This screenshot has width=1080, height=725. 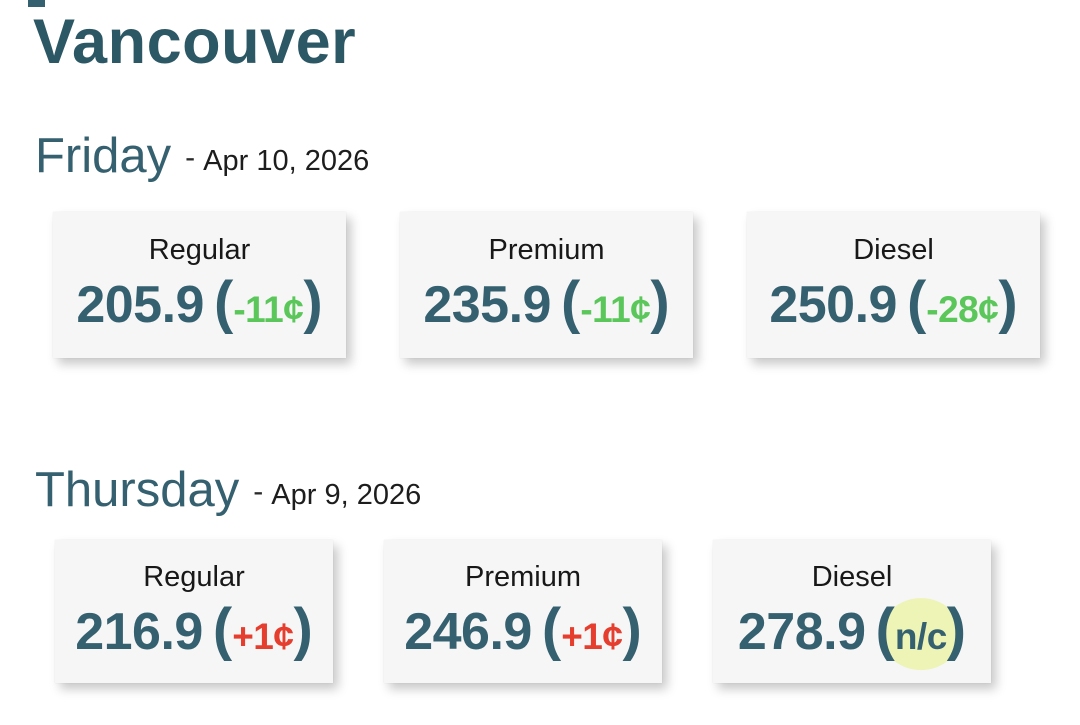 I want to click on price-card-premium: Premium 235.9 (-11¢), so click(x=546, y=285).